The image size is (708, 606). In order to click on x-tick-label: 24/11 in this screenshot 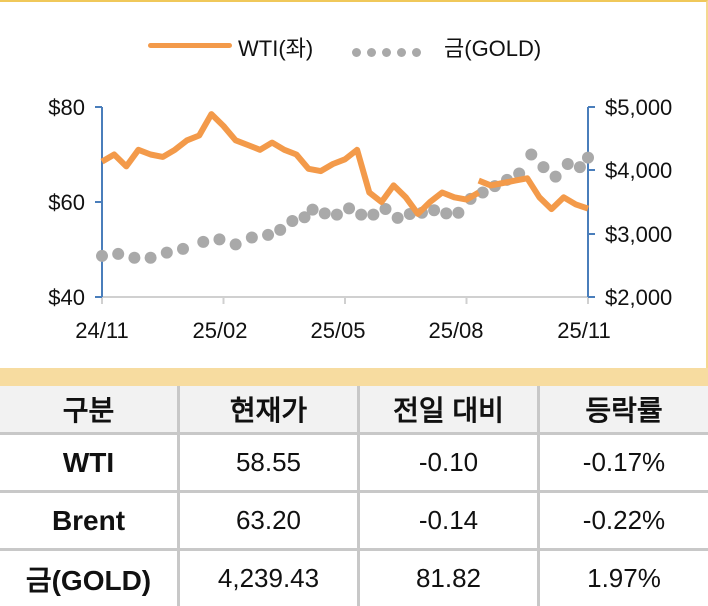, I will do `click(101, 330)`.